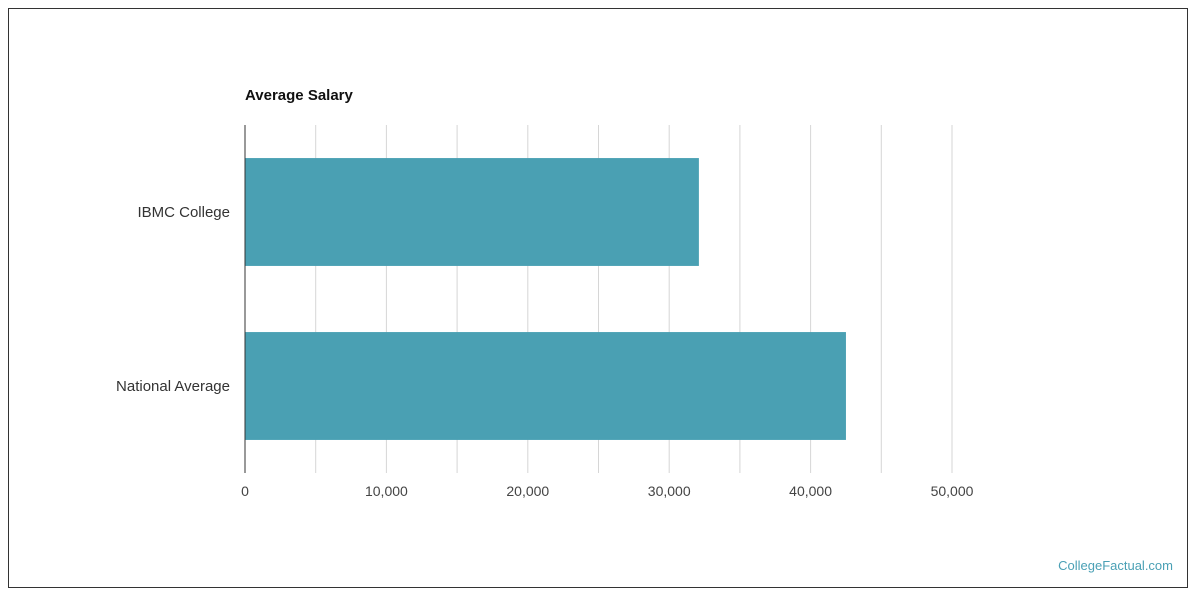 Image resolution: width=1200 pixels, height=600 pixels. I want to click on x-tick-label: 30,000, so click(669, 491).